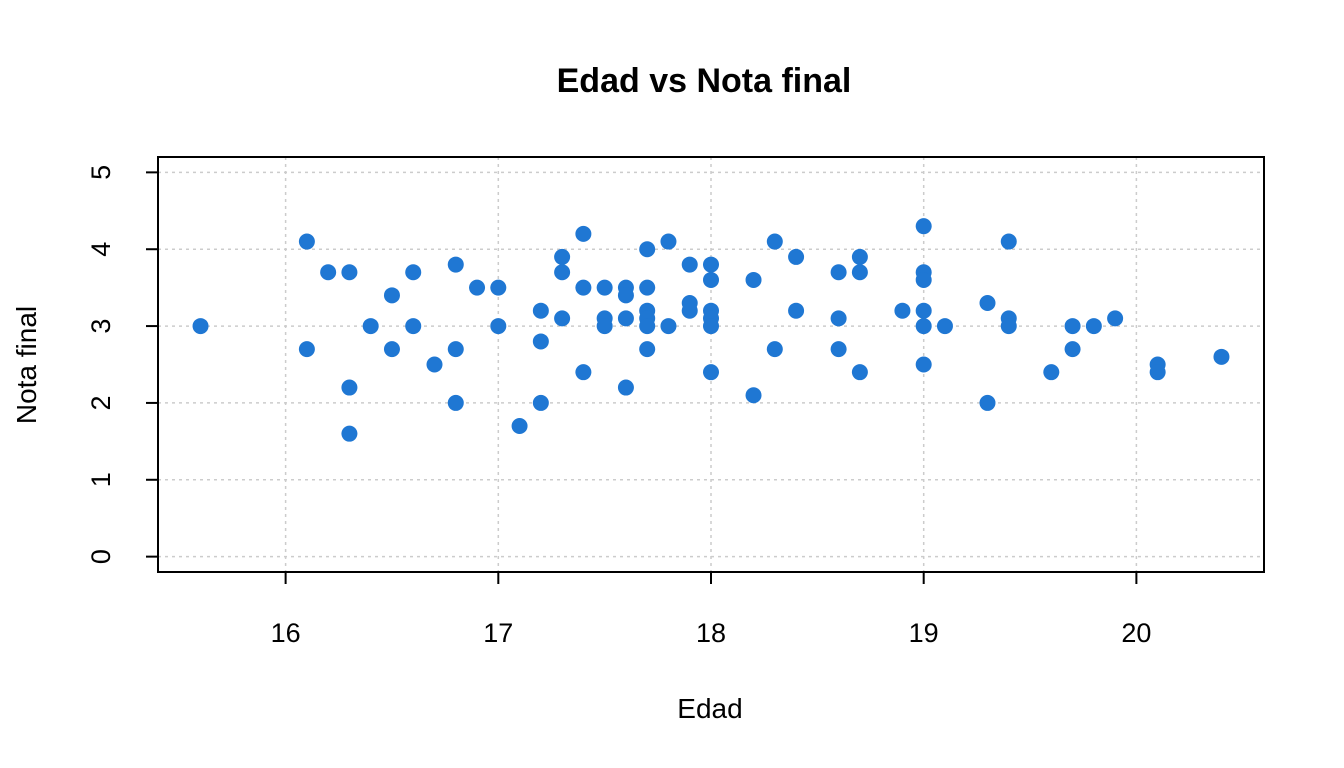  I want to click on y-tick-label: 3, so click(101, 326).